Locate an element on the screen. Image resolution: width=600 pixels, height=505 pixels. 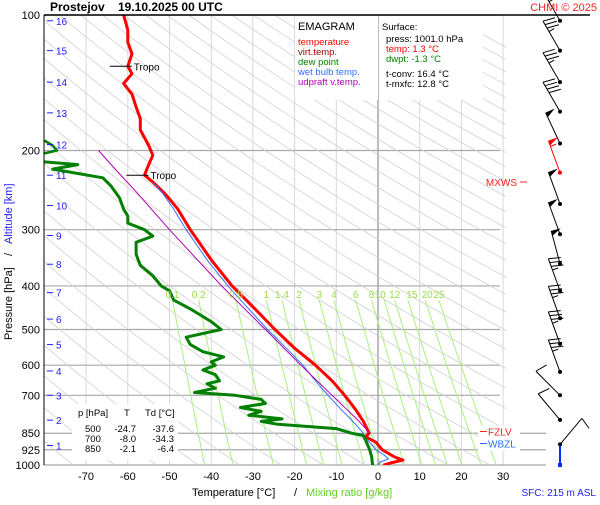
mixing-ratio-label: 15 is located at coordinates (412, 295).